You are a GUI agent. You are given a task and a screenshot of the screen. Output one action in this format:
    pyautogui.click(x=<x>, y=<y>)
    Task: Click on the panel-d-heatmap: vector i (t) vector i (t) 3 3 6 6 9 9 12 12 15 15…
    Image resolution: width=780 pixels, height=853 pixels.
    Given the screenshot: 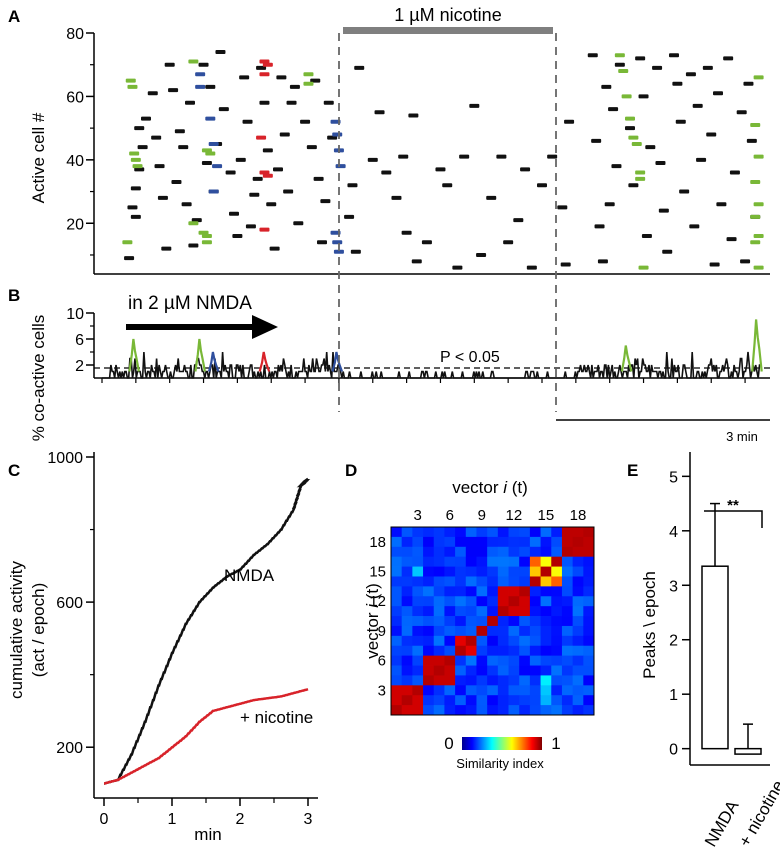 What is the action you would take?
    pyautogui.click(x=479, y=624)
    